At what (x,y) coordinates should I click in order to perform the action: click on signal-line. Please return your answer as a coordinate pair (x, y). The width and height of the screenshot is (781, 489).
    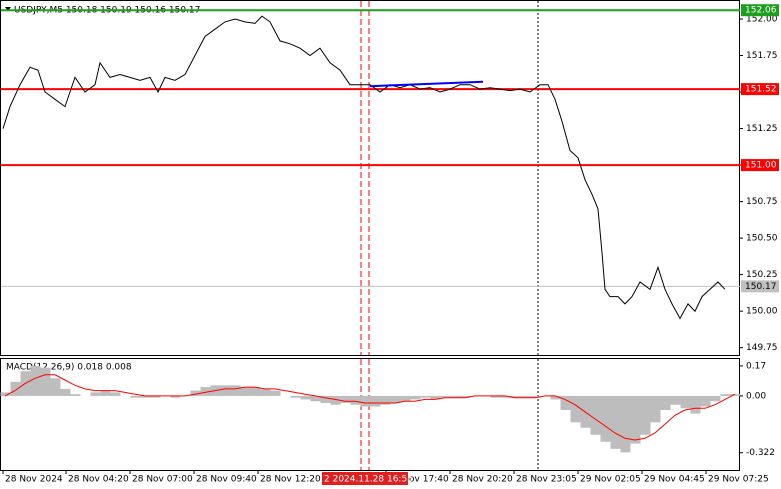
    Looking at the image, I should click on (370, 407).